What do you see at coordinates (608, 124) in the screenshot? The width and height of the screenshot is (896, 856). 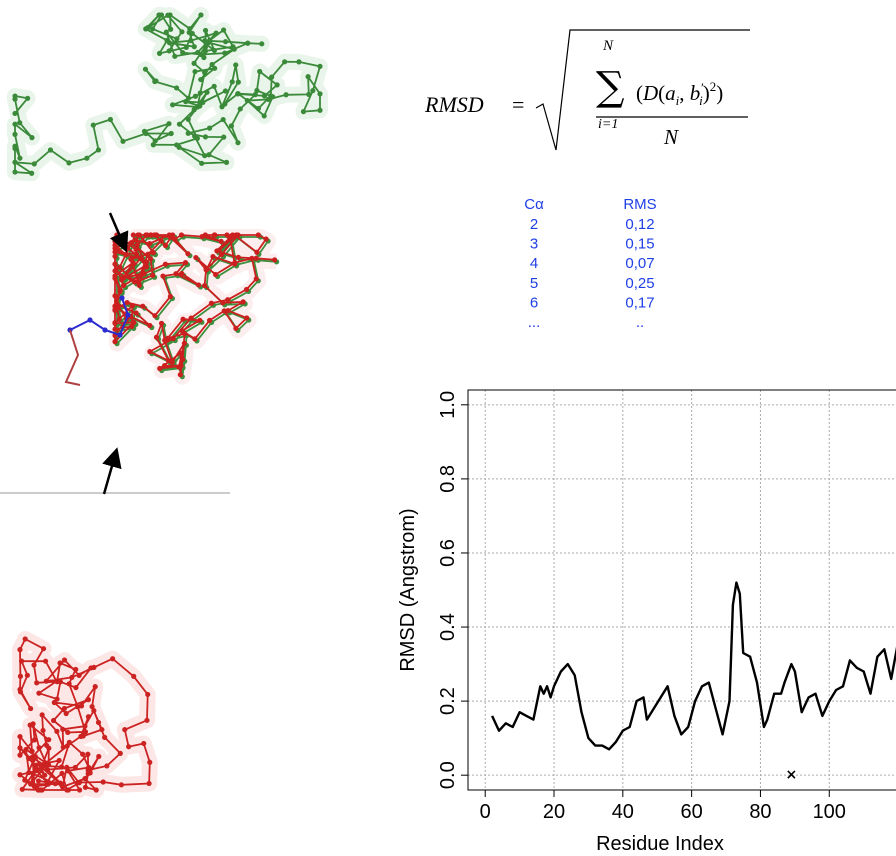 I see `sum-lower: i=1` at bounding box center [608, 124].